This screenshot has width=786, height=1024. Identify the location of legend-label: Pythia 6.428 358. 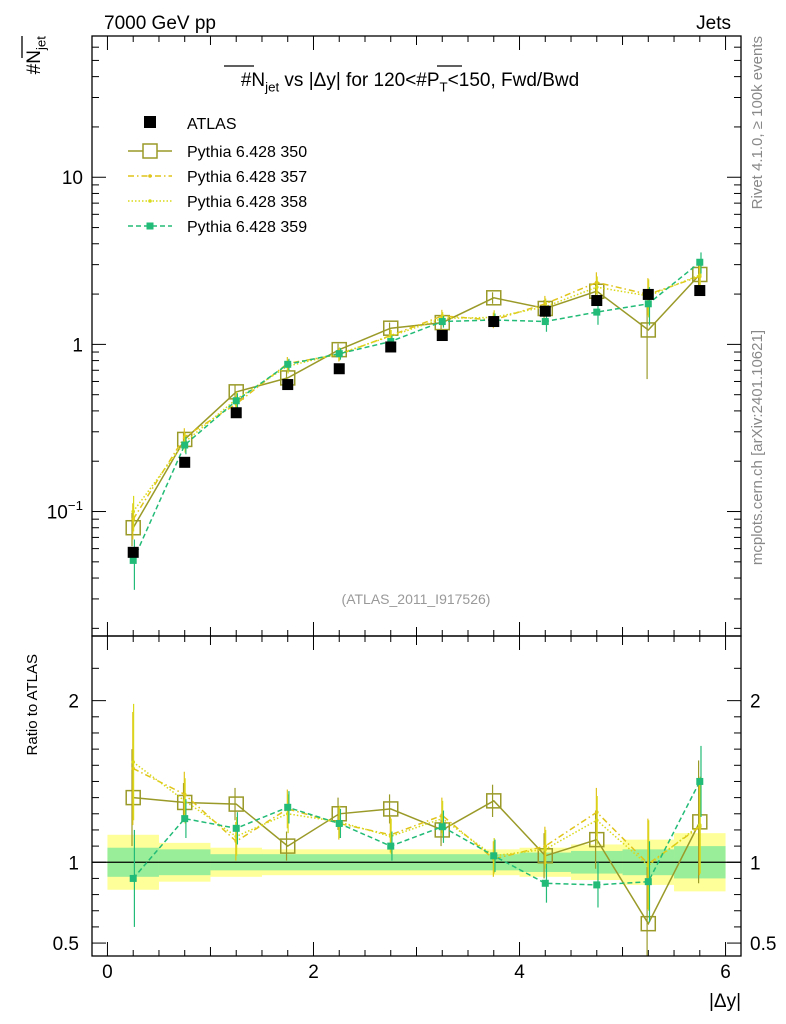
(247, 202).